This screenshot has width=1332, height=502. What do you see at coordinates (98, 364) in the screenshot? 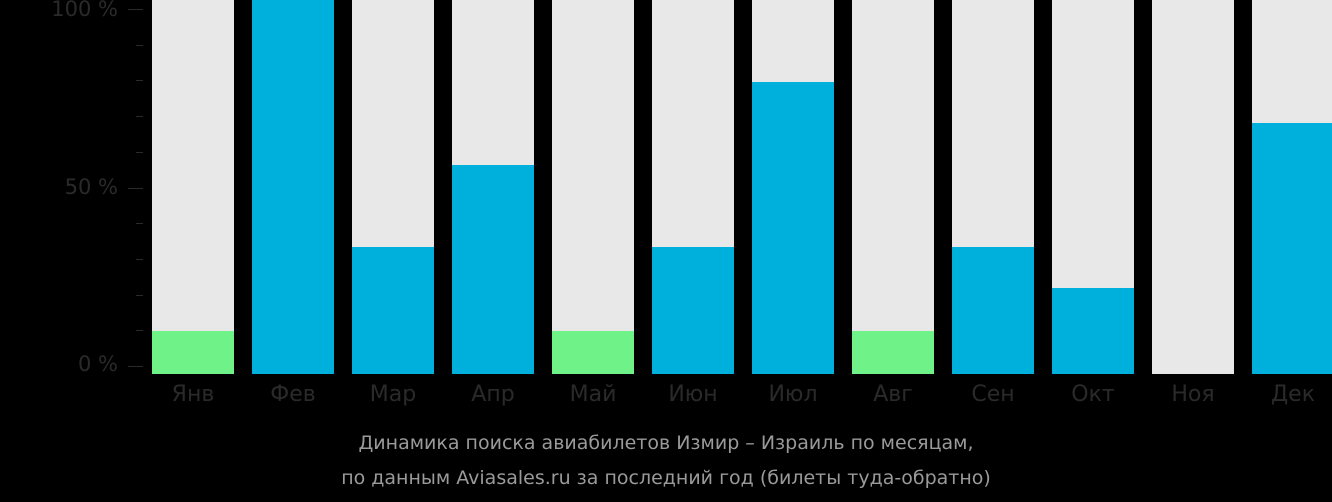
I see `y-label-0: 0 %` at bounding box center [98, 364].